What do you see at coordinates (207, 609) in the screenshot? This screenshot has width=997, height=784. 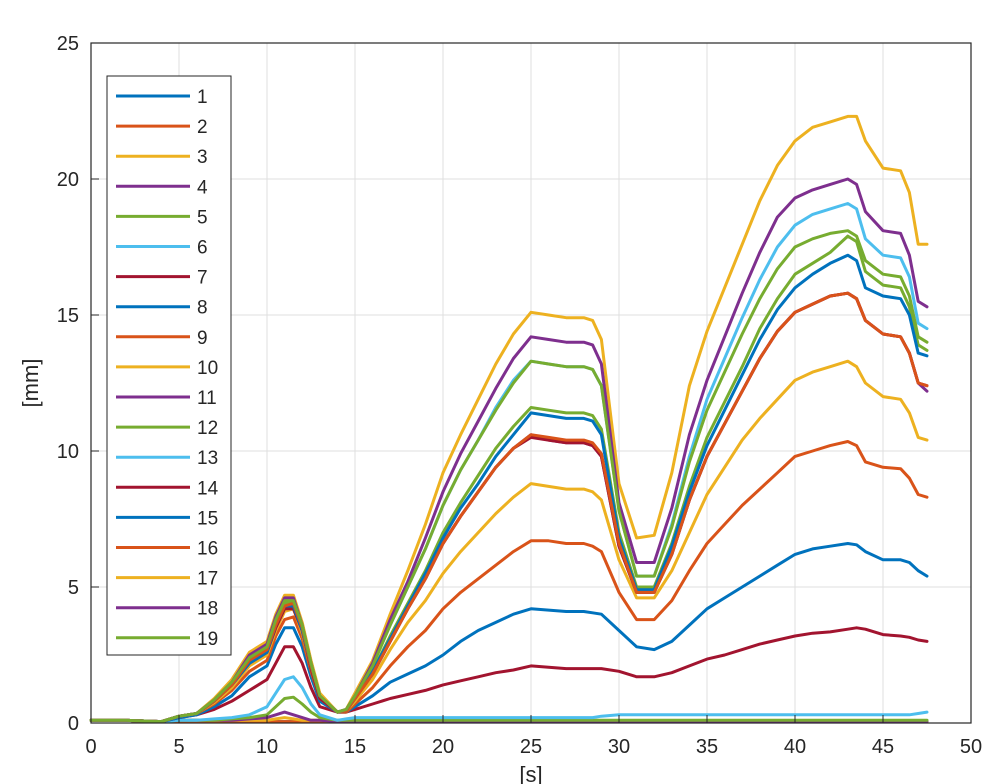 I see `legend-label: 18` at bounding box center [207, 609].